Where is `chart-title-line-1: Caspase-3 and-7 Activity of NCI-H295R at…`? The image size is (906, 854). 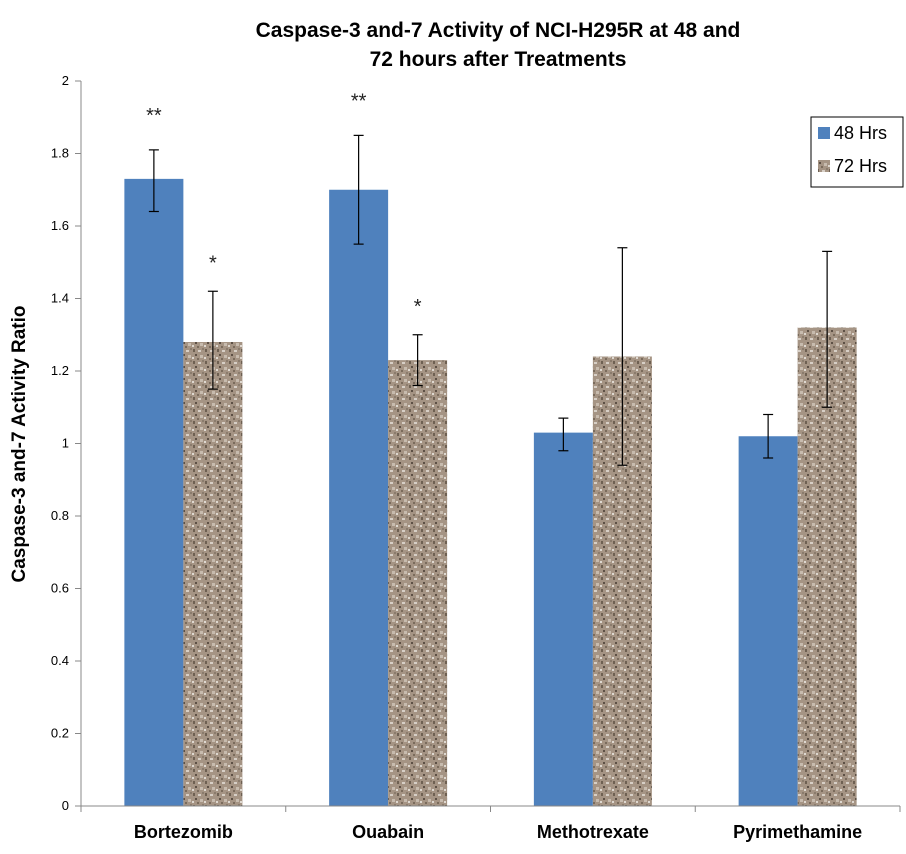 chart-title-line-1: Caspase-3 and-7 Activity of NCI-H295R at… is located at coordinates (498, 30).